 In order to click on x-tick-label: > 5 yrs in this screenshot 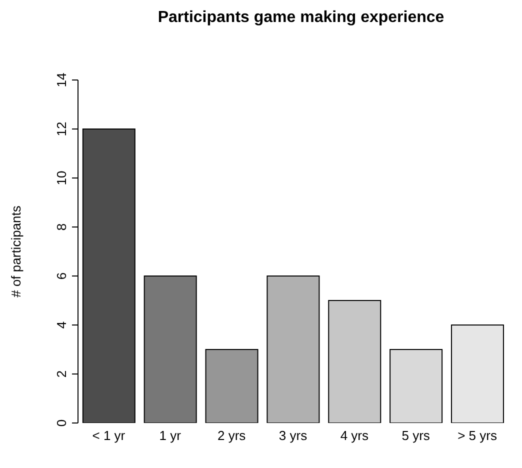, I will do `click(478, 436)`.